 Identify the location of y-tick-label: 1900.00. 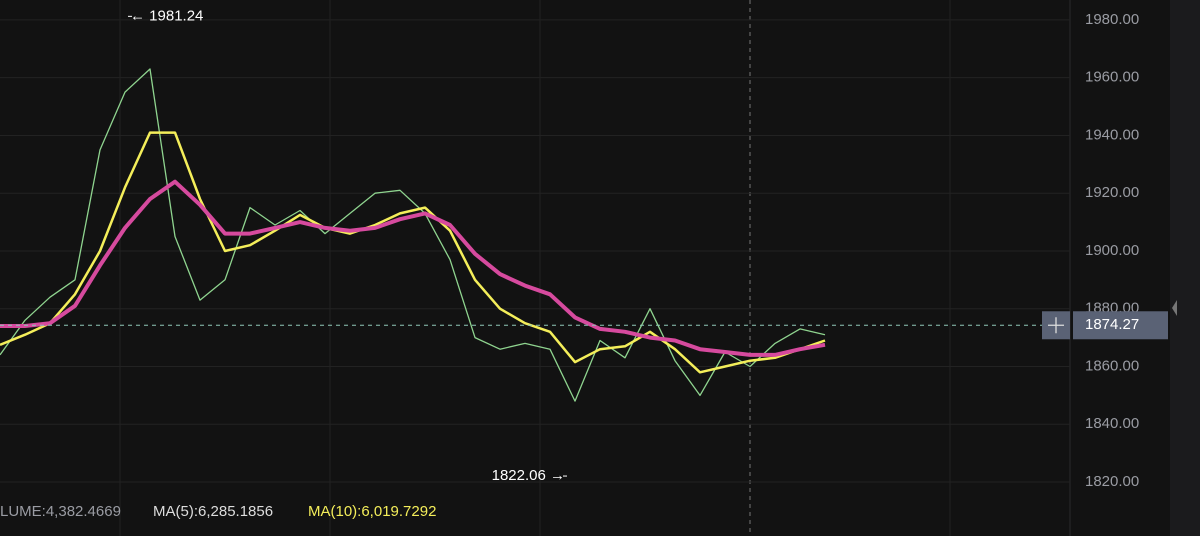
(1112, 250).